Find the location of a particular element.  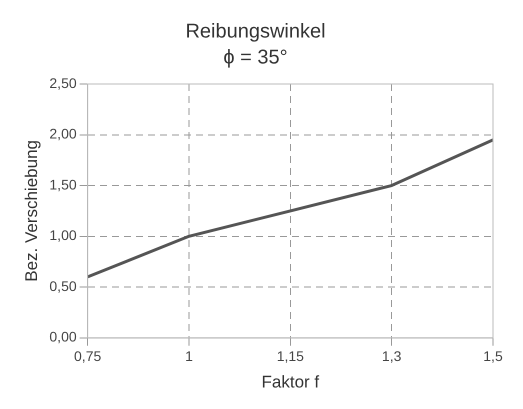

y-tick-label: 2,50 is located at coordinates (63, 82).